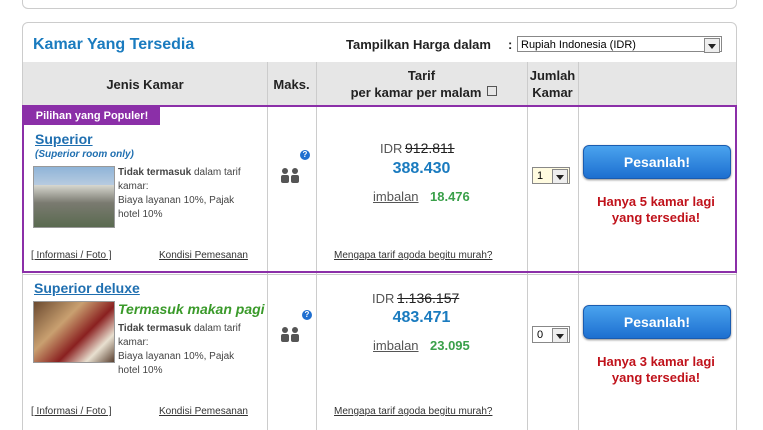  Describe the element at coordinates (145, 84) in the screenshot. I see `col-room: Jenis Kamar` at that location.